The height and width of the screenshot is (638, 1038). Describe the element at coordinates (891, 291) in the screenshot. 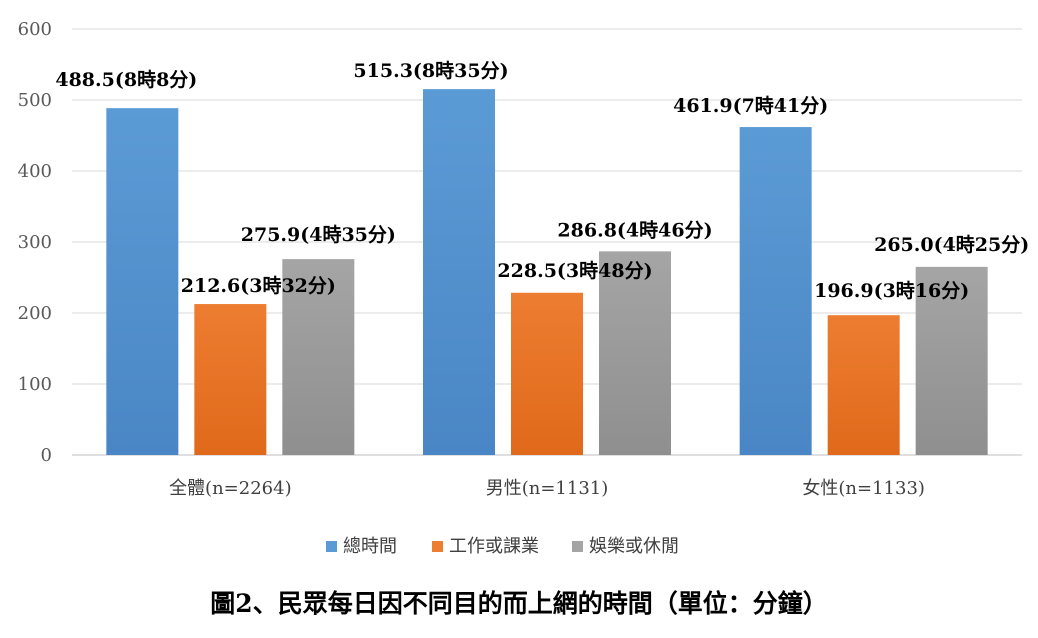

I see `data-label: 196.9(3時16分)` at that location.